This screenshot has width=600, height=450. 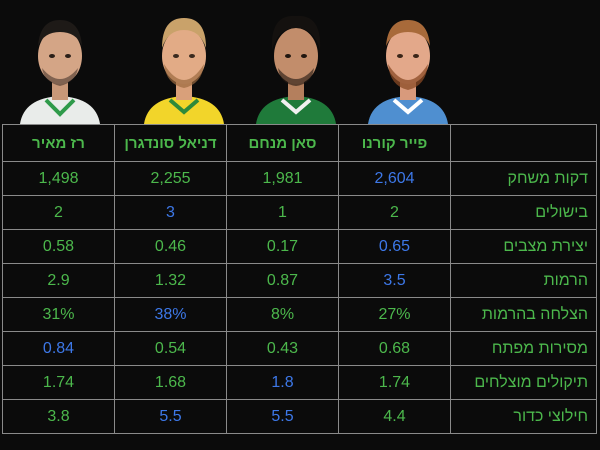 What do you see at coordinates (282, 348) in the screenshot?
I see `stat-value: 0.43` at bounding box center [282, 348].